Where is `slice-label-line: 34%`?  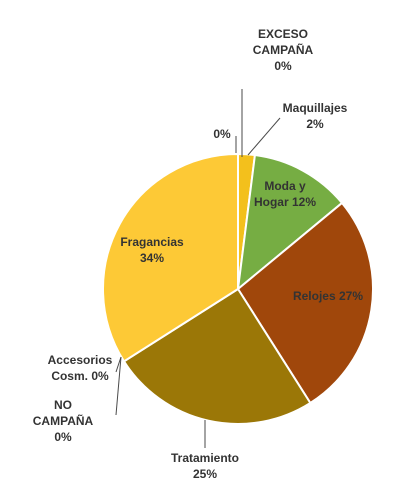 slice-label-line: 34% is located at coordinates (152, 258).